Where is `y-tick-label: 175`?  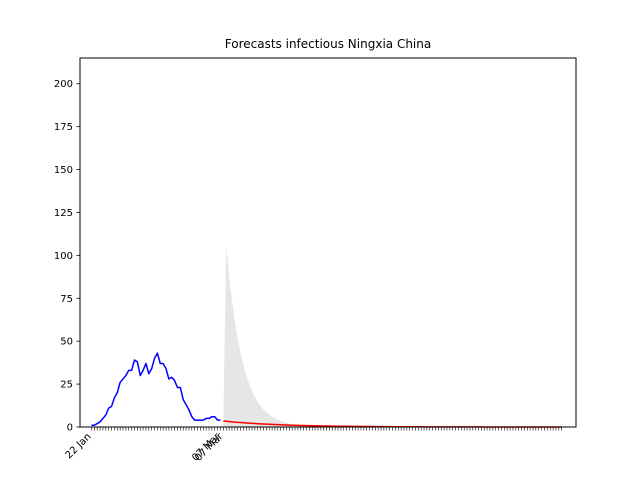 y-tick-label: 175 is located at coordinates (63, 127).